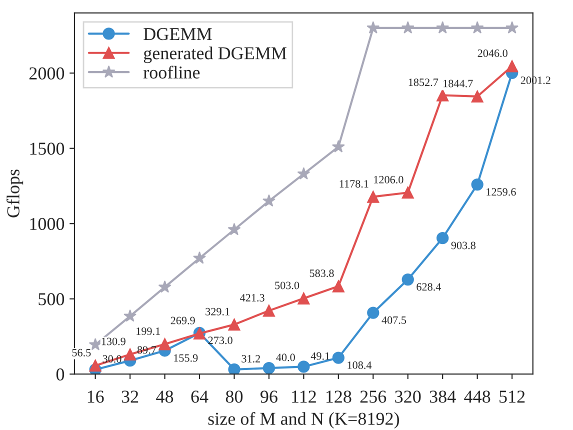 Image resolution: width=573 pixels, height=430 pixels. I want to click on y-tick-label: 500, so click(51, 299).